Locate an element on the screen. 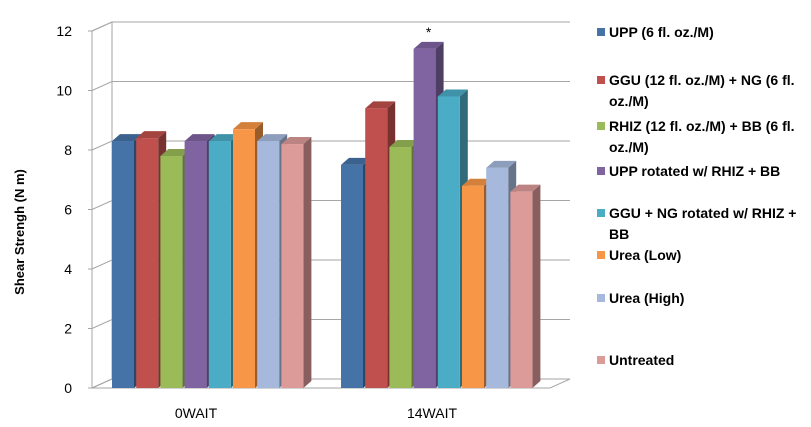  legend-label: Urea (Low) is located at coordinates (645, 255).